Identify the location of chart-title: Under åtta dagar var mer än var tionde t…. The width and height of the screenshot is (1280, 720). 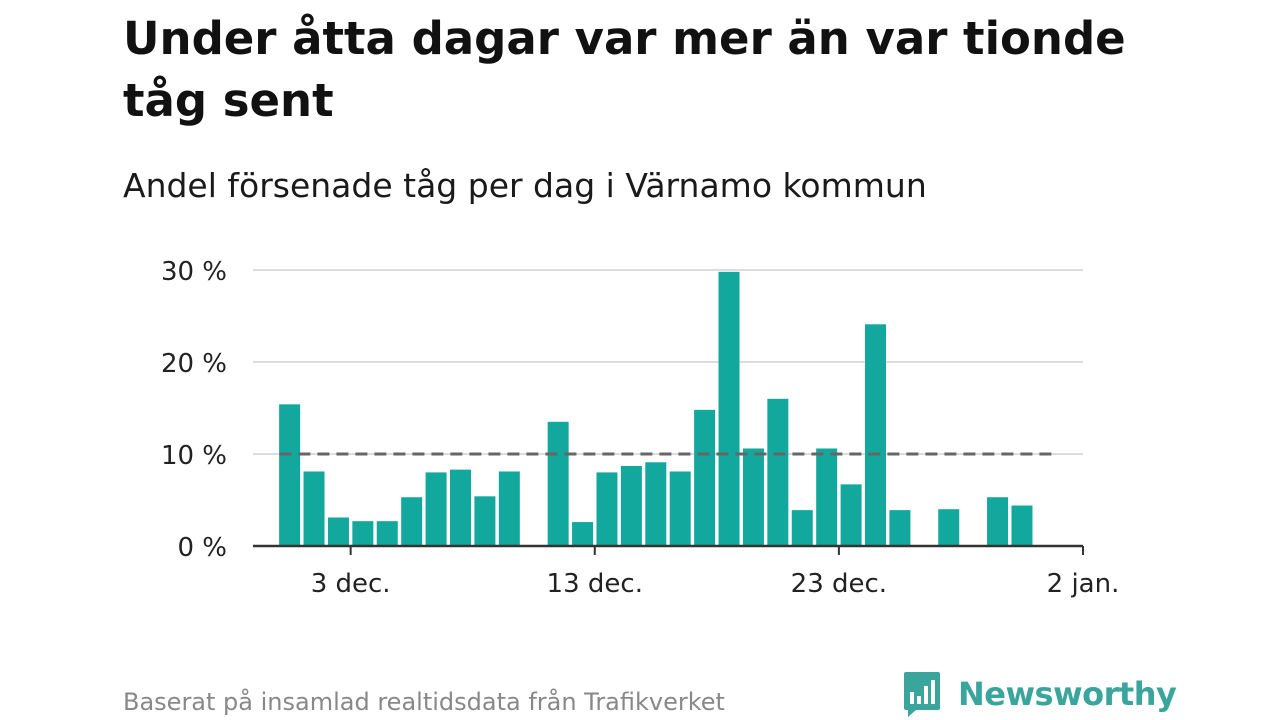
(624, 69).